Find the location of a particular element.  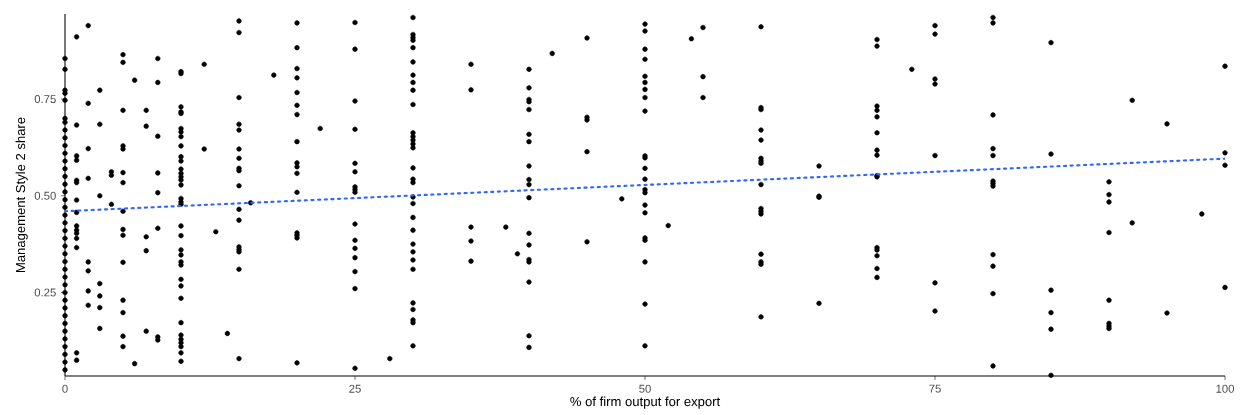

x-axis-title: % of firm output for export is located at coordinates (645, 402).